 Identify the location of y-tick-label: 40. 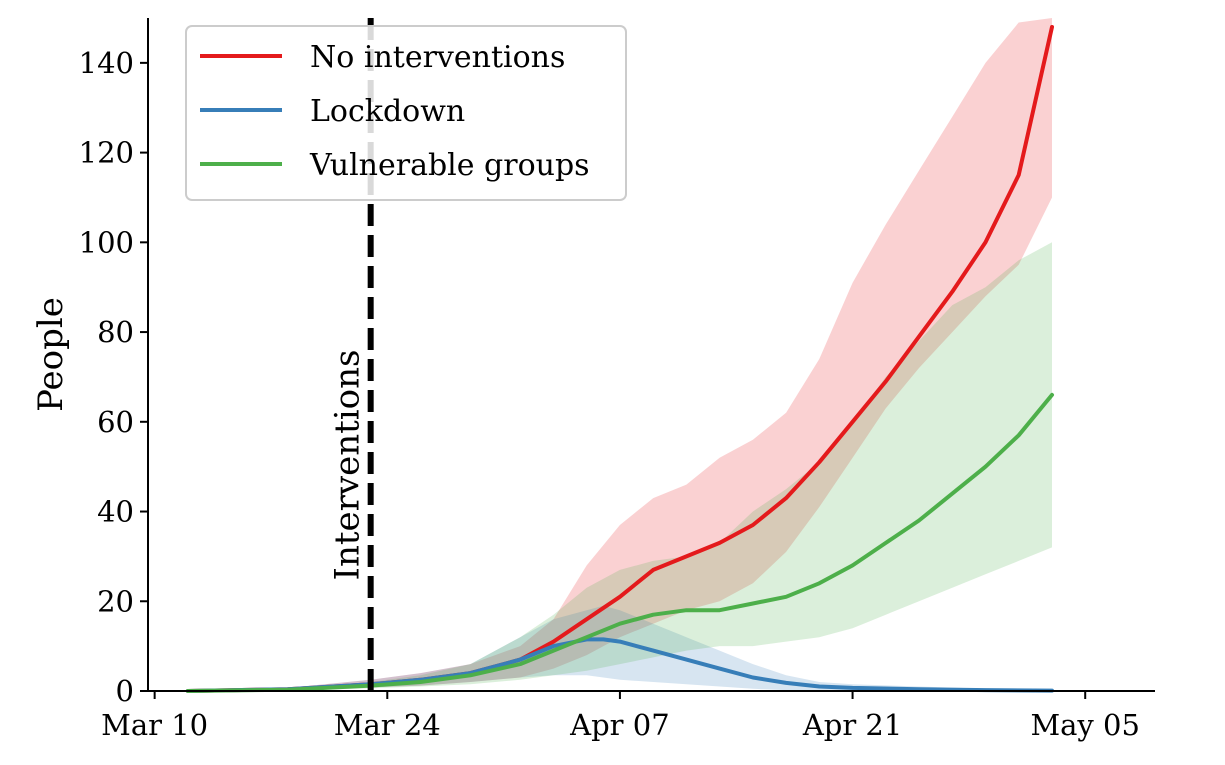
(115, 512).